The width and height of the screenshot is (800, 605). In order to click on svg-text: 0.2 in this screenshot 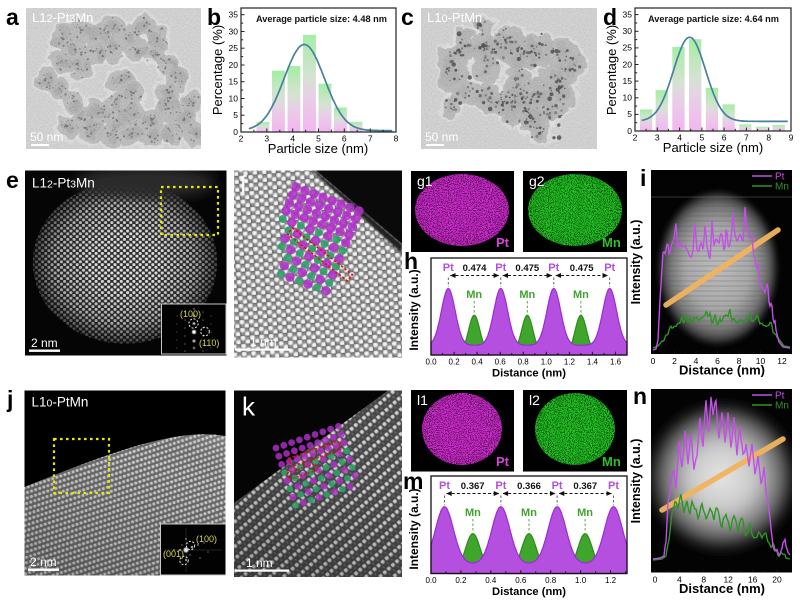, I will do `click(461, 580)`.